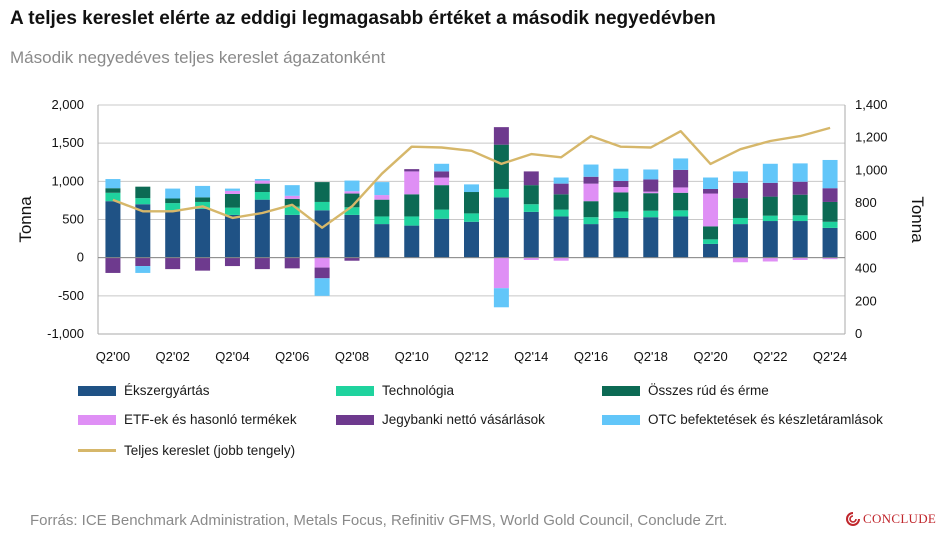 The image size is (940, 539). I want to click on x-tick-label: Q2'04, so click(232, 356).